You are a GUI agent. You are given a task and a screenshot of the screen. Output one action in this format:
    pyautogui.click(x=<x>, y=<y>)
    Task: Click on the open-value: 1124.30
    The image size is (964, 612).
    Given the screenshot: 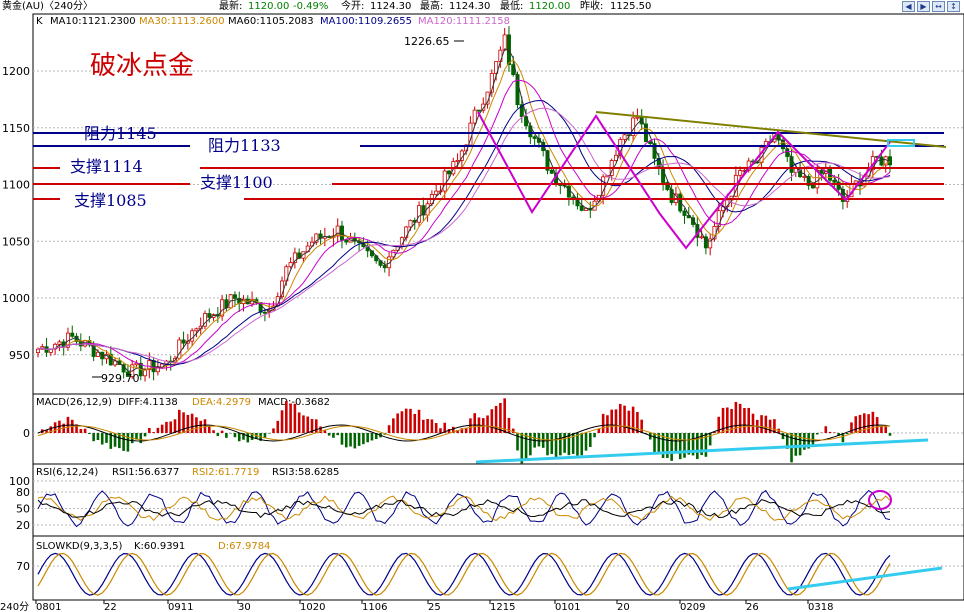 What is the action you would take?
    pyautogui.click(x=391, y=6)
    